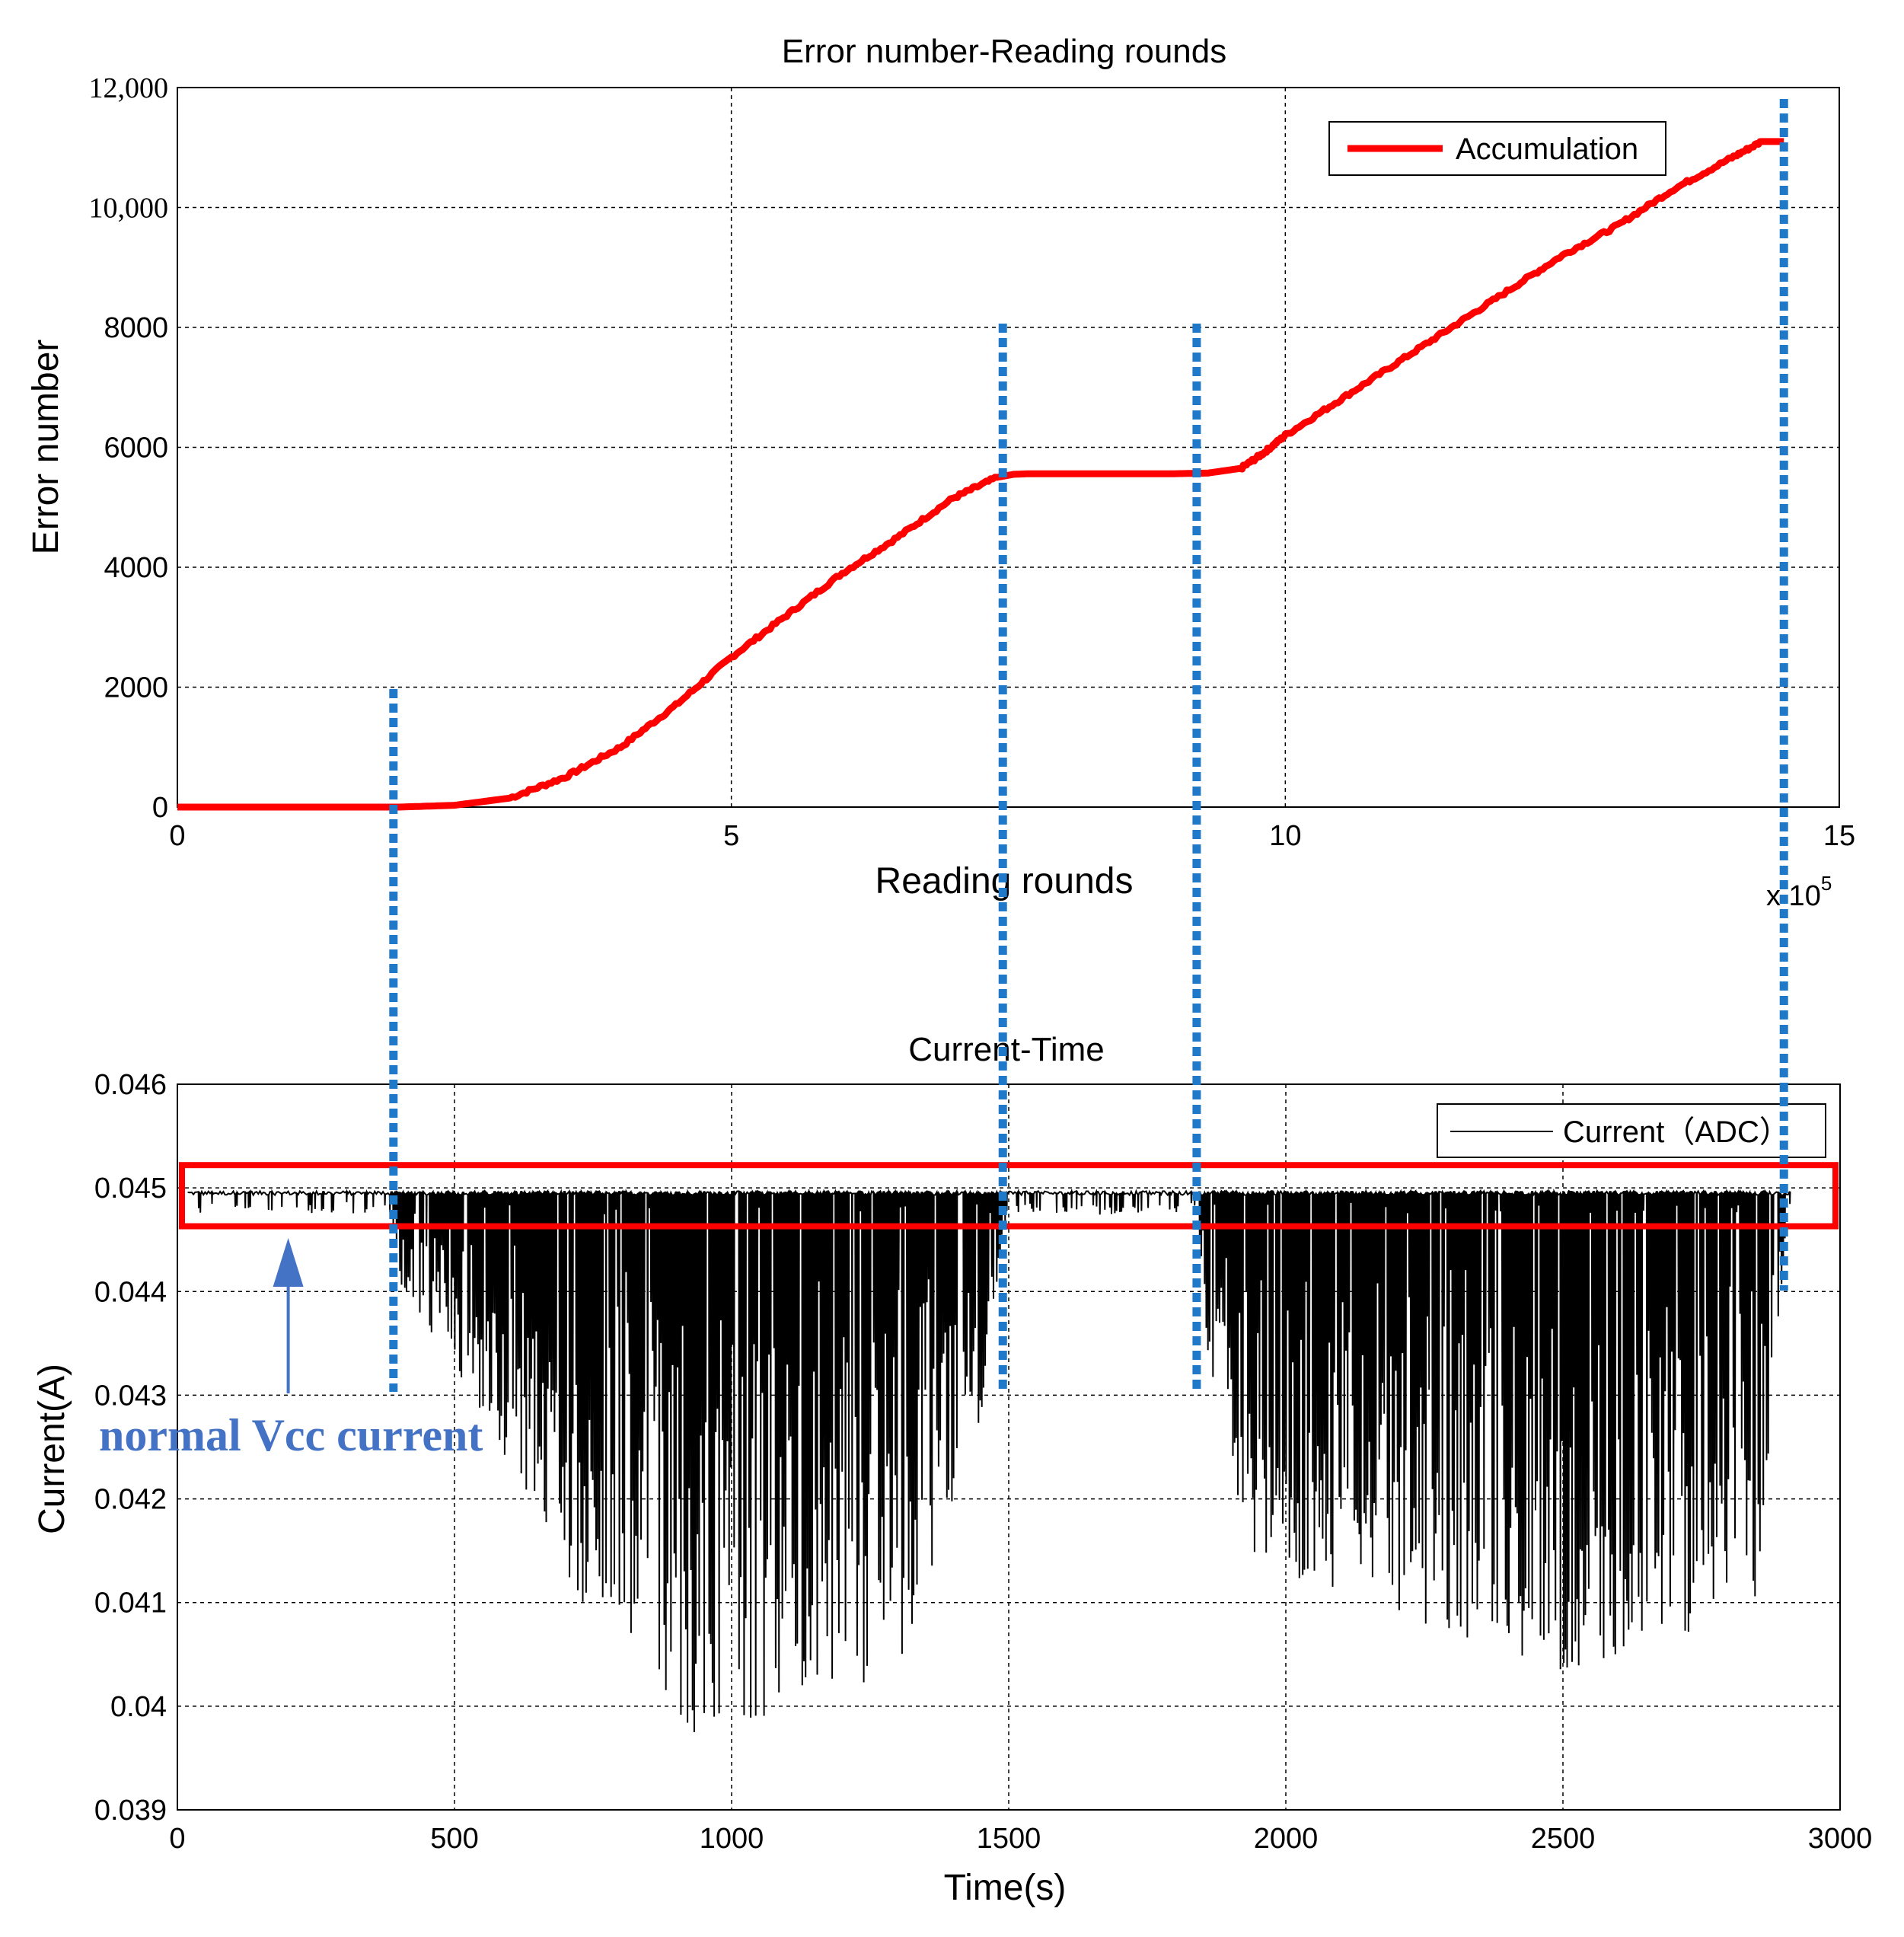 This screenshot has height=1937, width=1904. Describe the element at coordinates (129, 209) in the screenshot. I see `top-y-tick-label: 10,000` at that location.